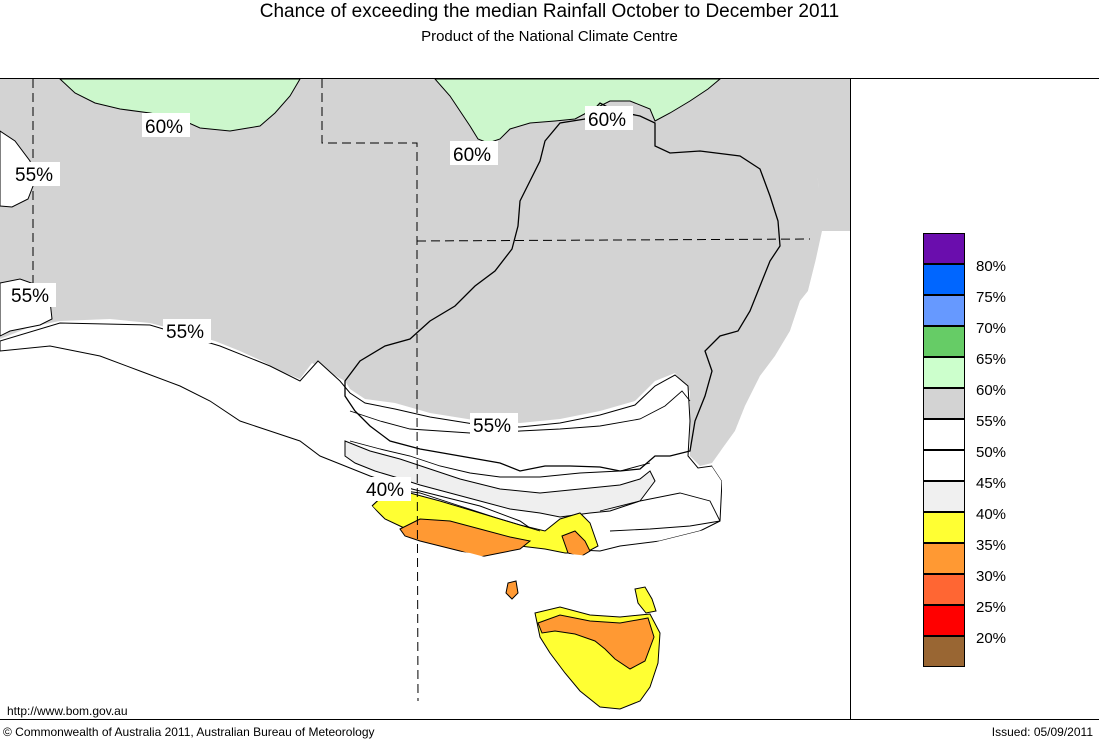 Image resolution: width=1099 pixels, height=740 pixels. What do you see at coordinates (991, 421) in the screenshot?
I see `legend-label: 55%` at bounding box center [991, 421].